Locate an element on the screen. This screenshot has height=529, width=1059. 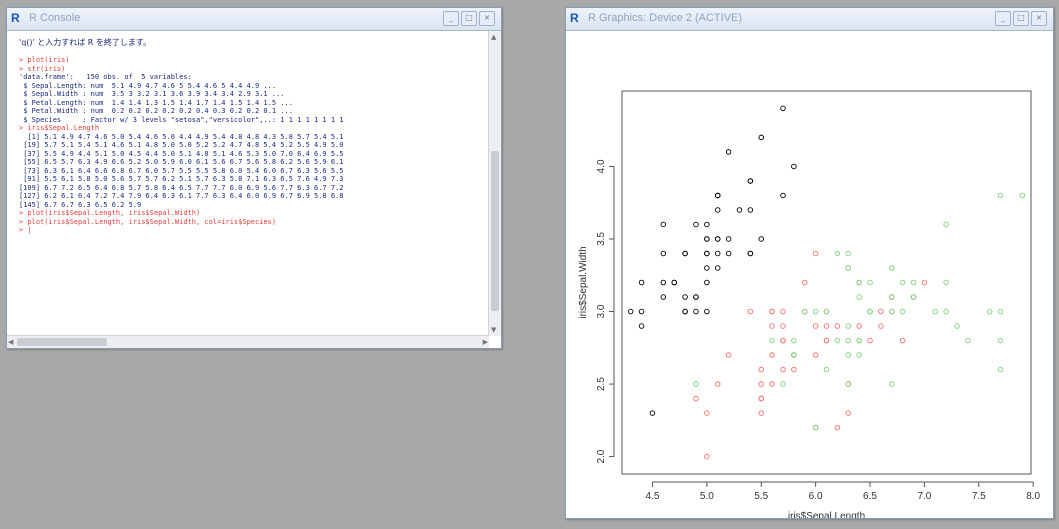
graphics-titlebar: R R Graphics: Device 2 (ACTIVE) _ □ × is located at coordinates (809, 19).